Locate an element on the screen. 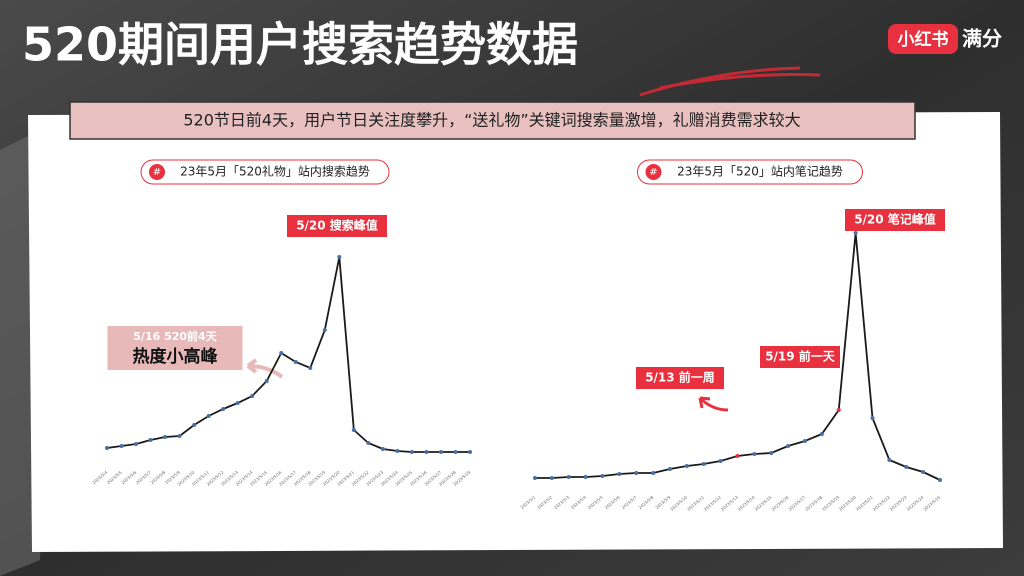 The height and width of the screenshot is (576, 1024). subtitle-box is located at coordinates (492, 120).